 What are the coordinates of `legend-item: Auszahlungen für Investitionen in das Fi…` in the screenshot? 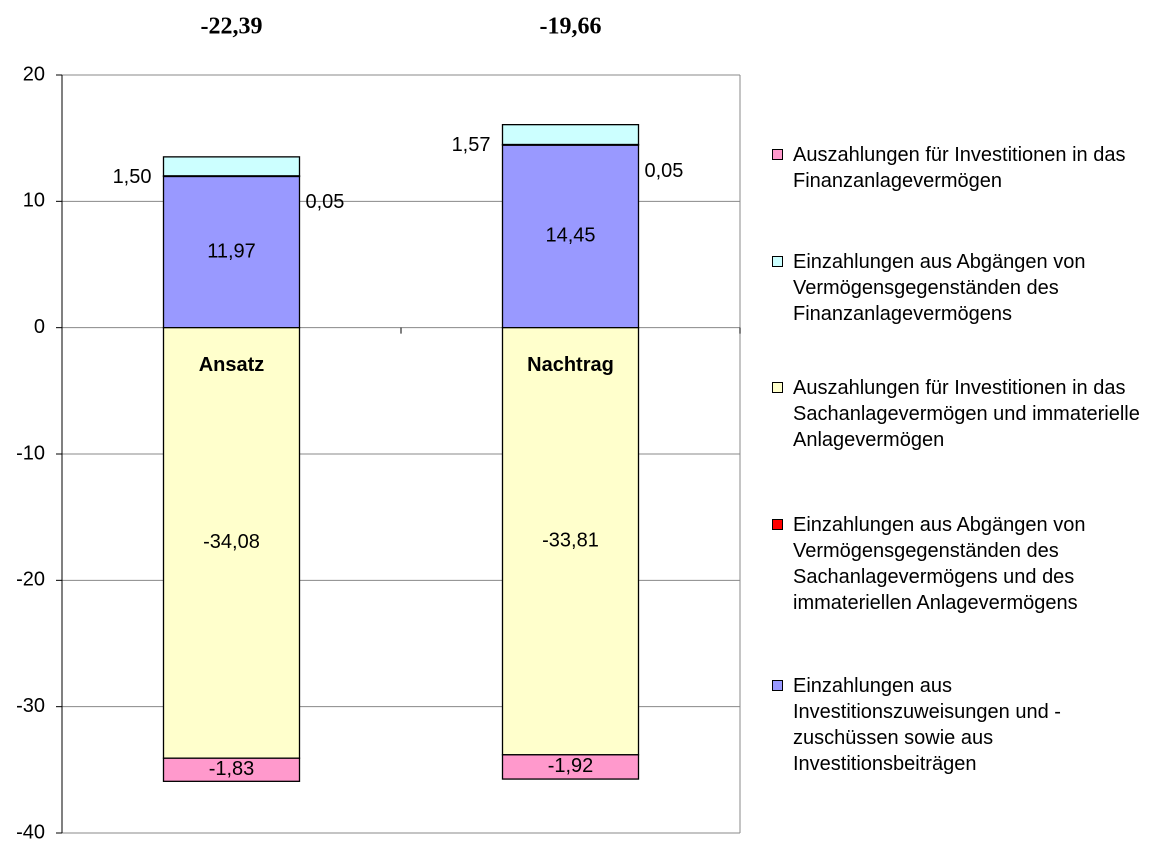 It's located at (967, 168).